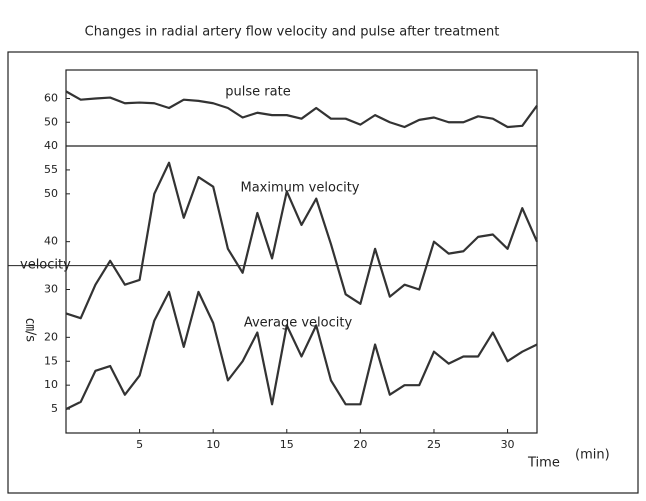 The height and width of the screenshot is (501, 646). Describe the element at coordinates (360, 444) in the screenshot. I see `x-tick-label: 20` at that location.